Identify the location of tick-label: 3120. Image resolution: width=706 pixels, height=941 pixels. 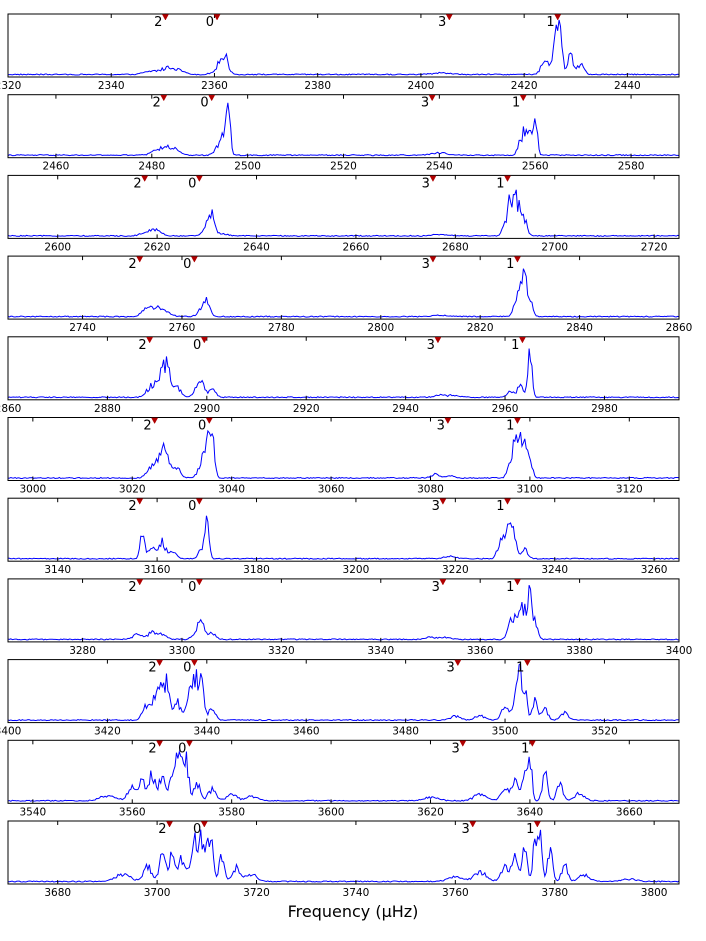
(629, 490).